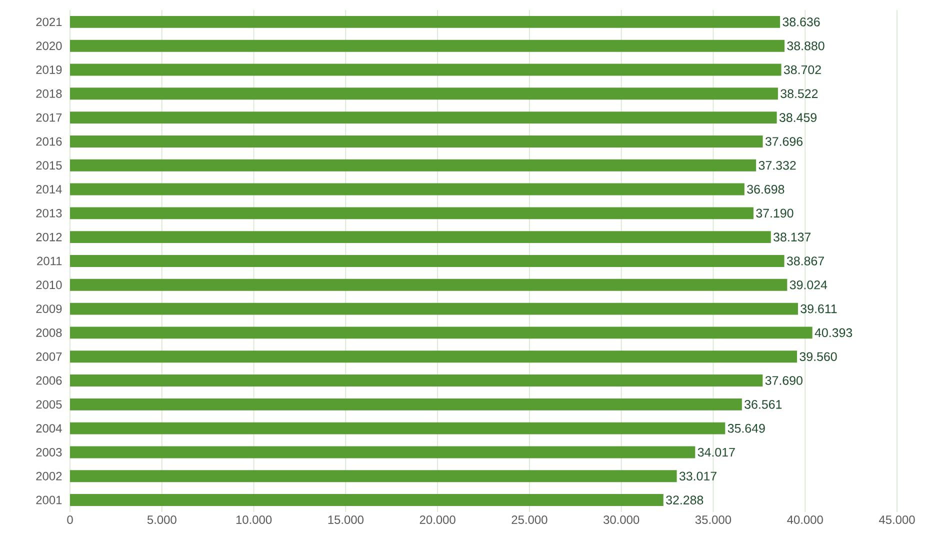  I want to click on data-label: 36.561, so click(763, 404).